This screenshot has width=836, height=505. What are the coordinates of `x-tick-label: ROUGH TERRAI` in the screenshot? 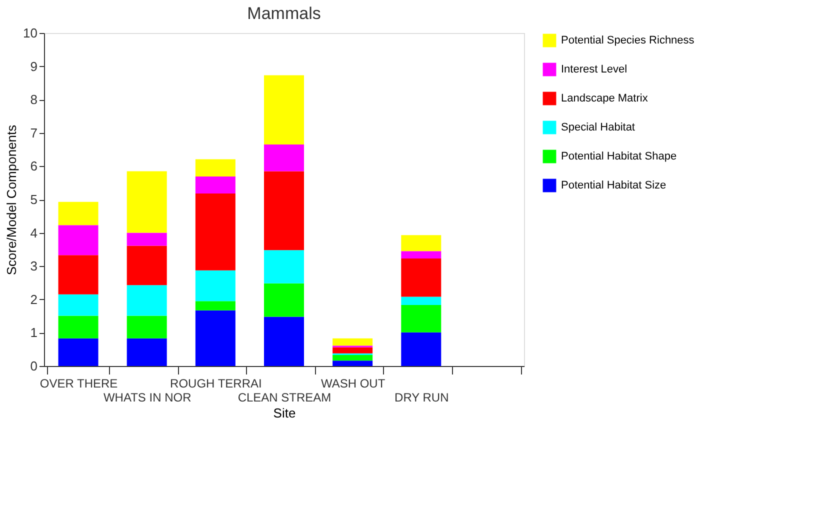 It's located at (216, 383).